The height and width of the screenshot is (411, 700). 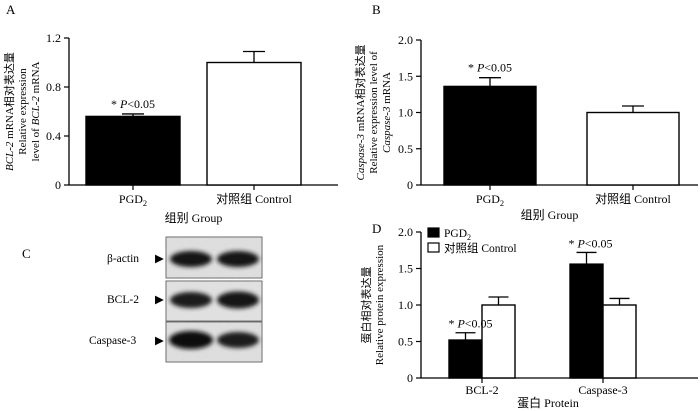 What do you see at coordinates (380, 304) in the screenshot?
I see `y-axis-label: Relative protein expression` at bounding box center [380, 304].